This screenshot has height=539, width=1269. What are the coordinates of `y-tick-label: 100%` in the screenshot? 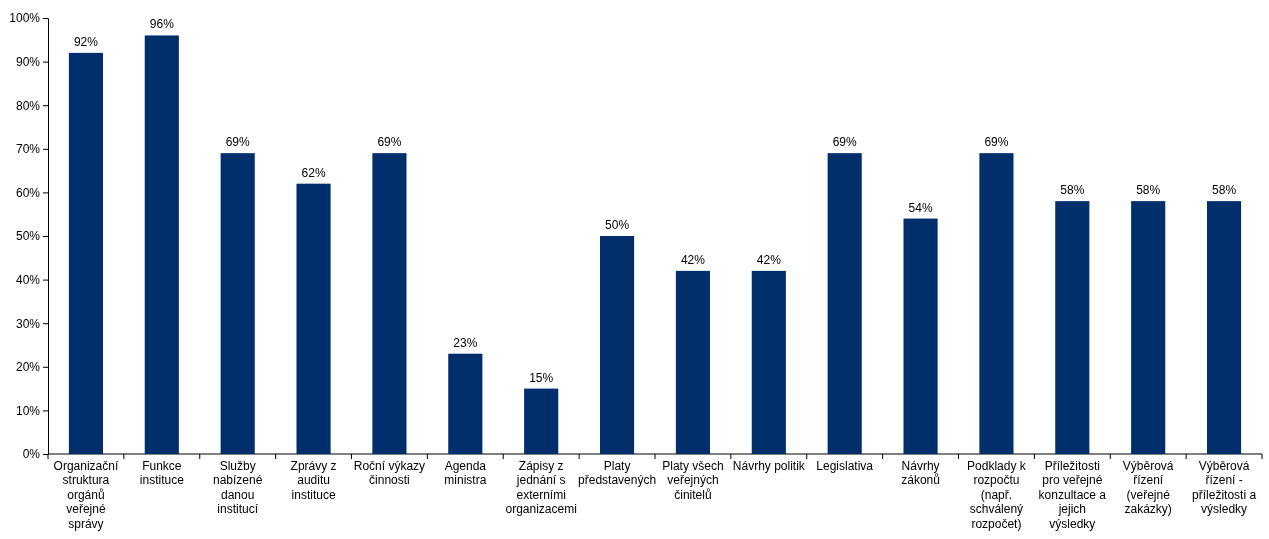 It's located at (25, 18).